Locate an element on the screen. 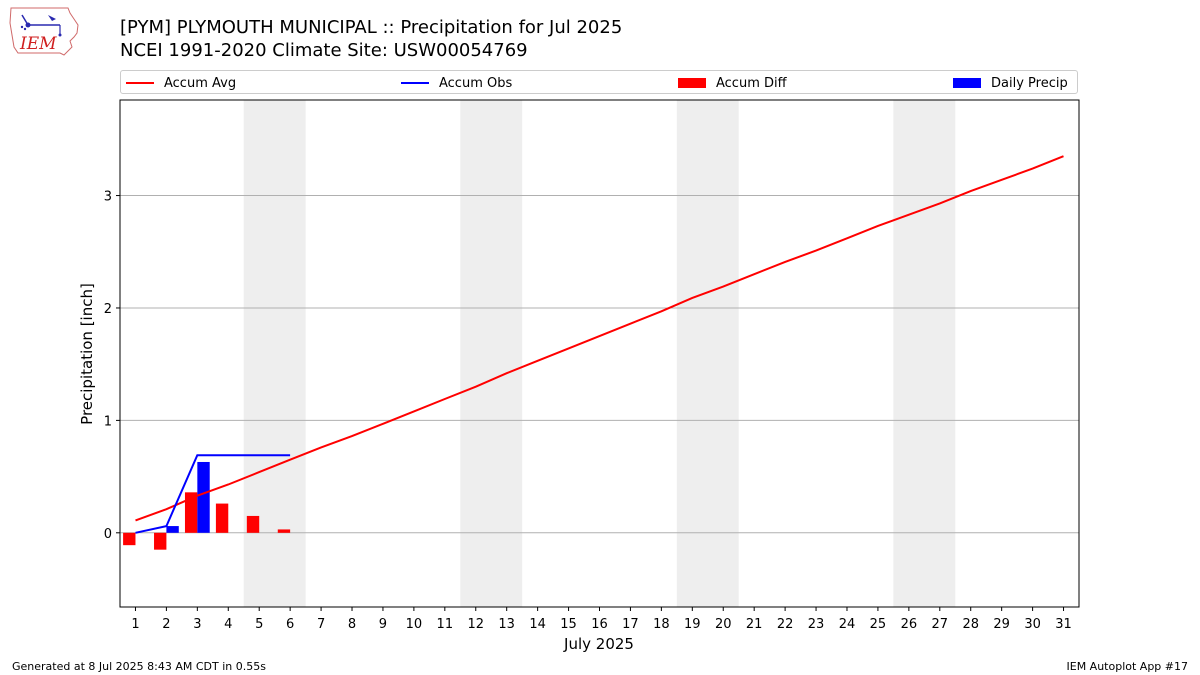  x-tick-label: 23 is located at coordinates (816, 624).